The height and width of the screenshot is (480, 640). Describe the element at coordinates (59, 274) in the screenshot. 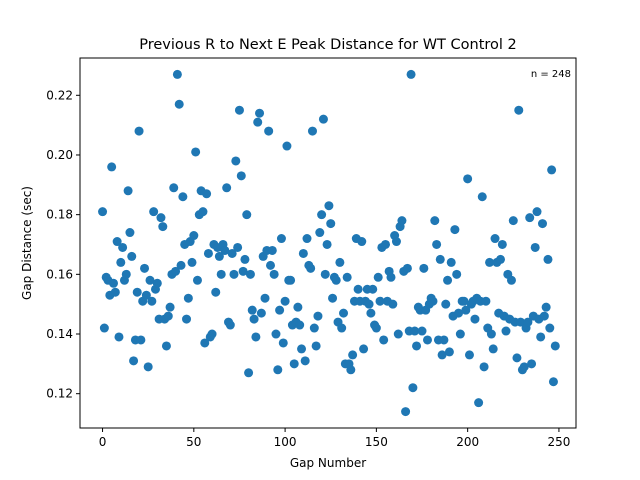

I see `y-tick-label: 0.16` at that location.